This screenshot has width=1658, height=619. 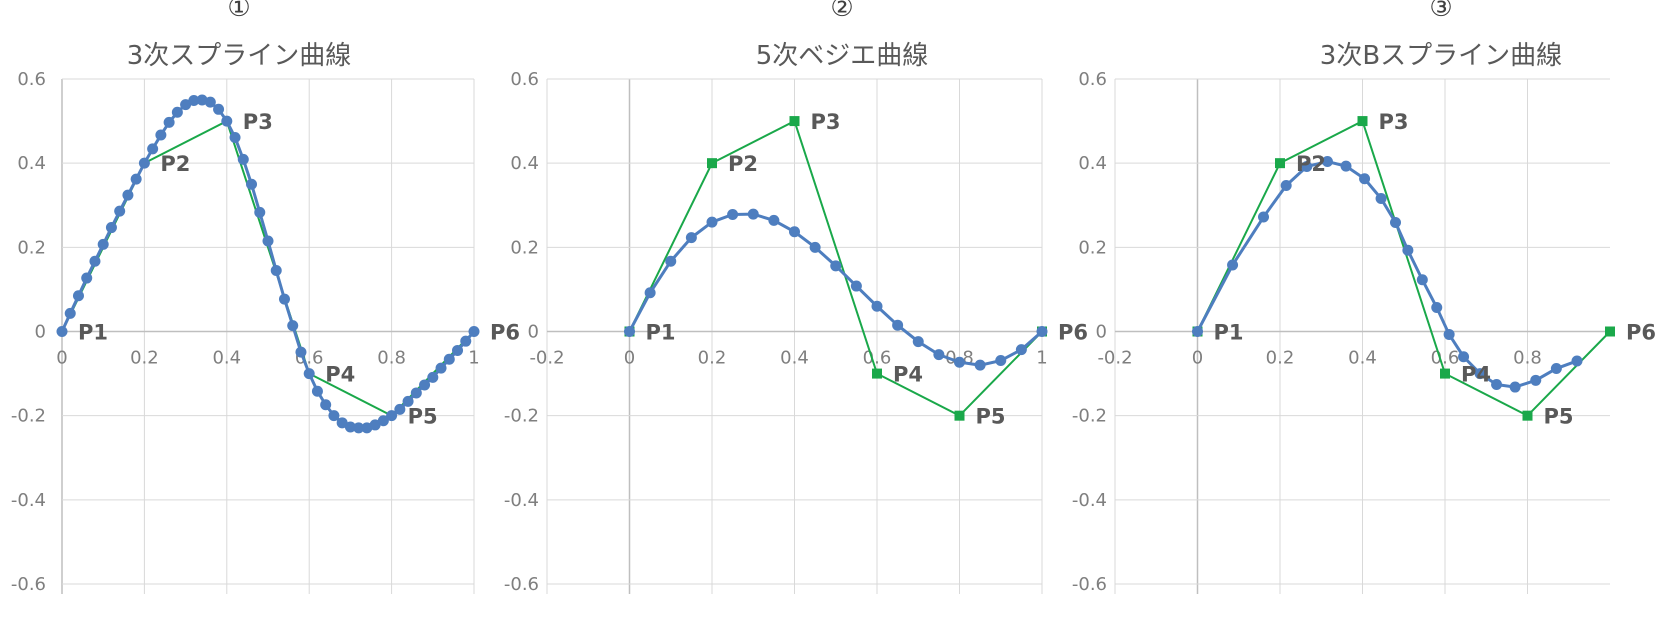 I want to click on control-point-label: P6, so click(x=1641, y=333).